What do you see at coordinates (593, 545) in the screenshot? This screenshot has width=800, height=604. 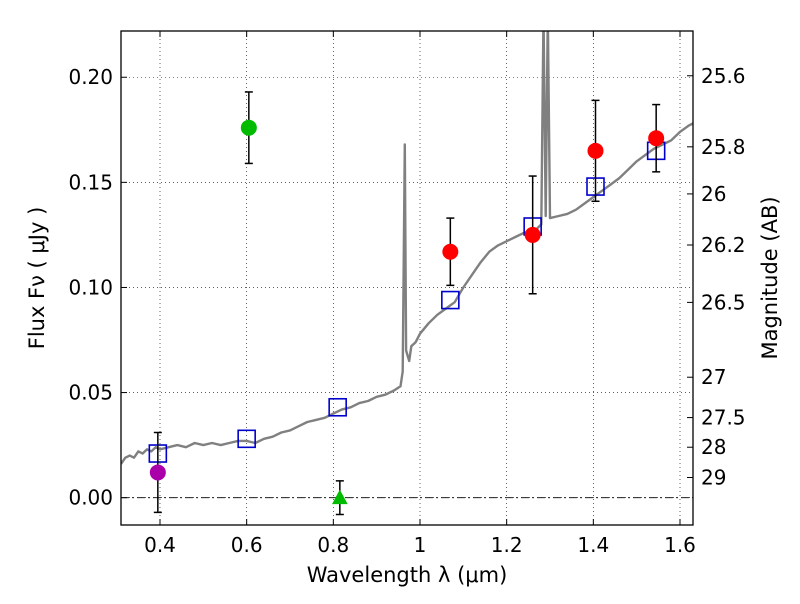 I see `x-tick-label: 1.4` at bounding box center [593, 545].